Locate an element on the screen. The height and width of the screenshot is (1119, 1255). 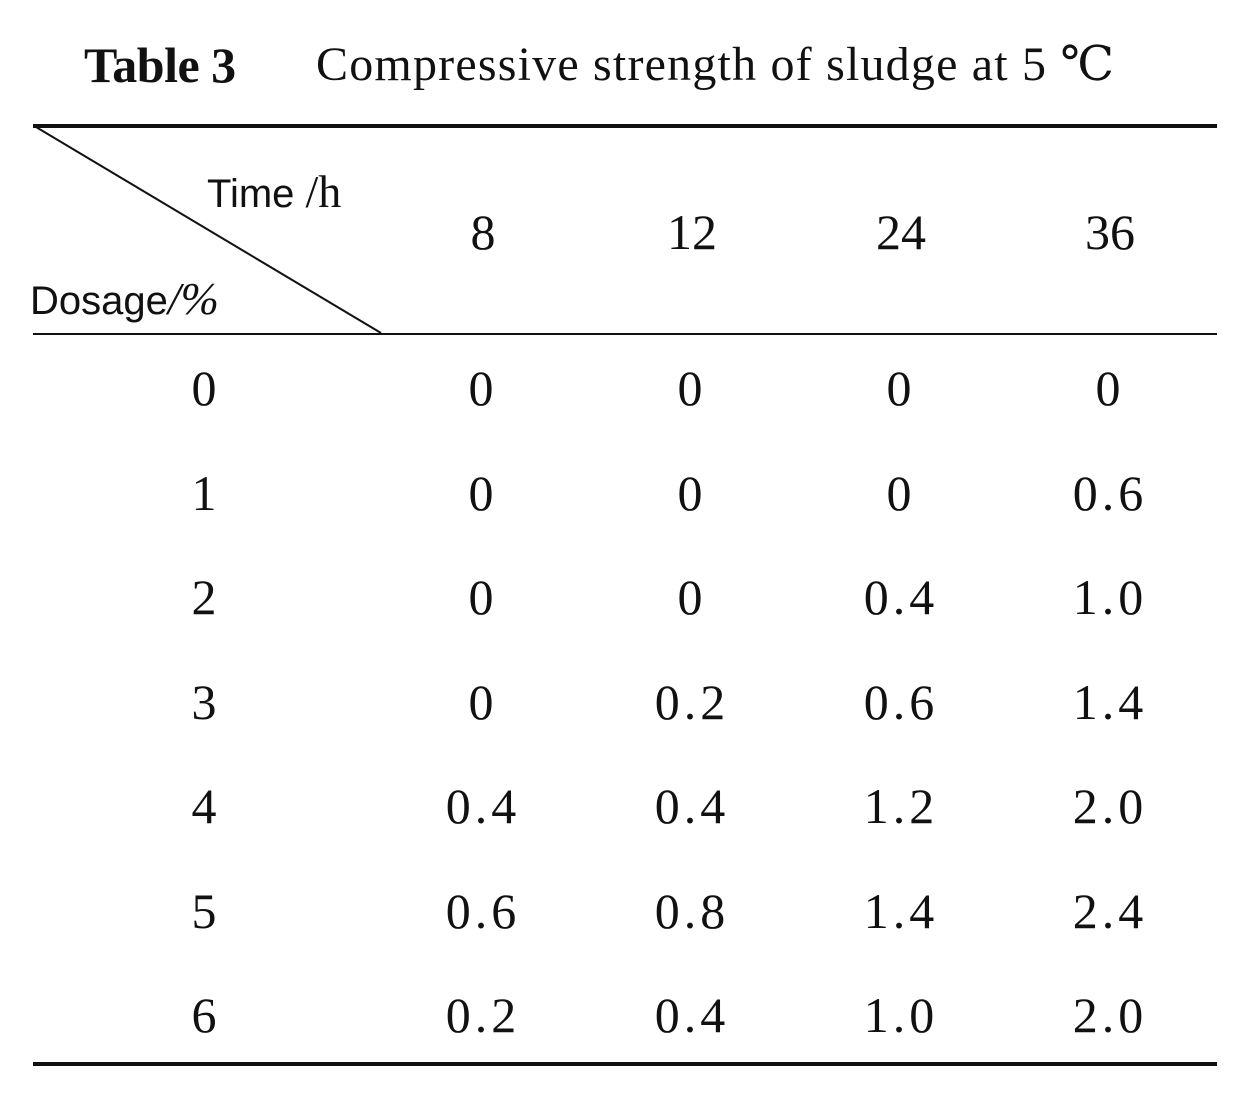
top-rule is located at coordinates (625, 126).